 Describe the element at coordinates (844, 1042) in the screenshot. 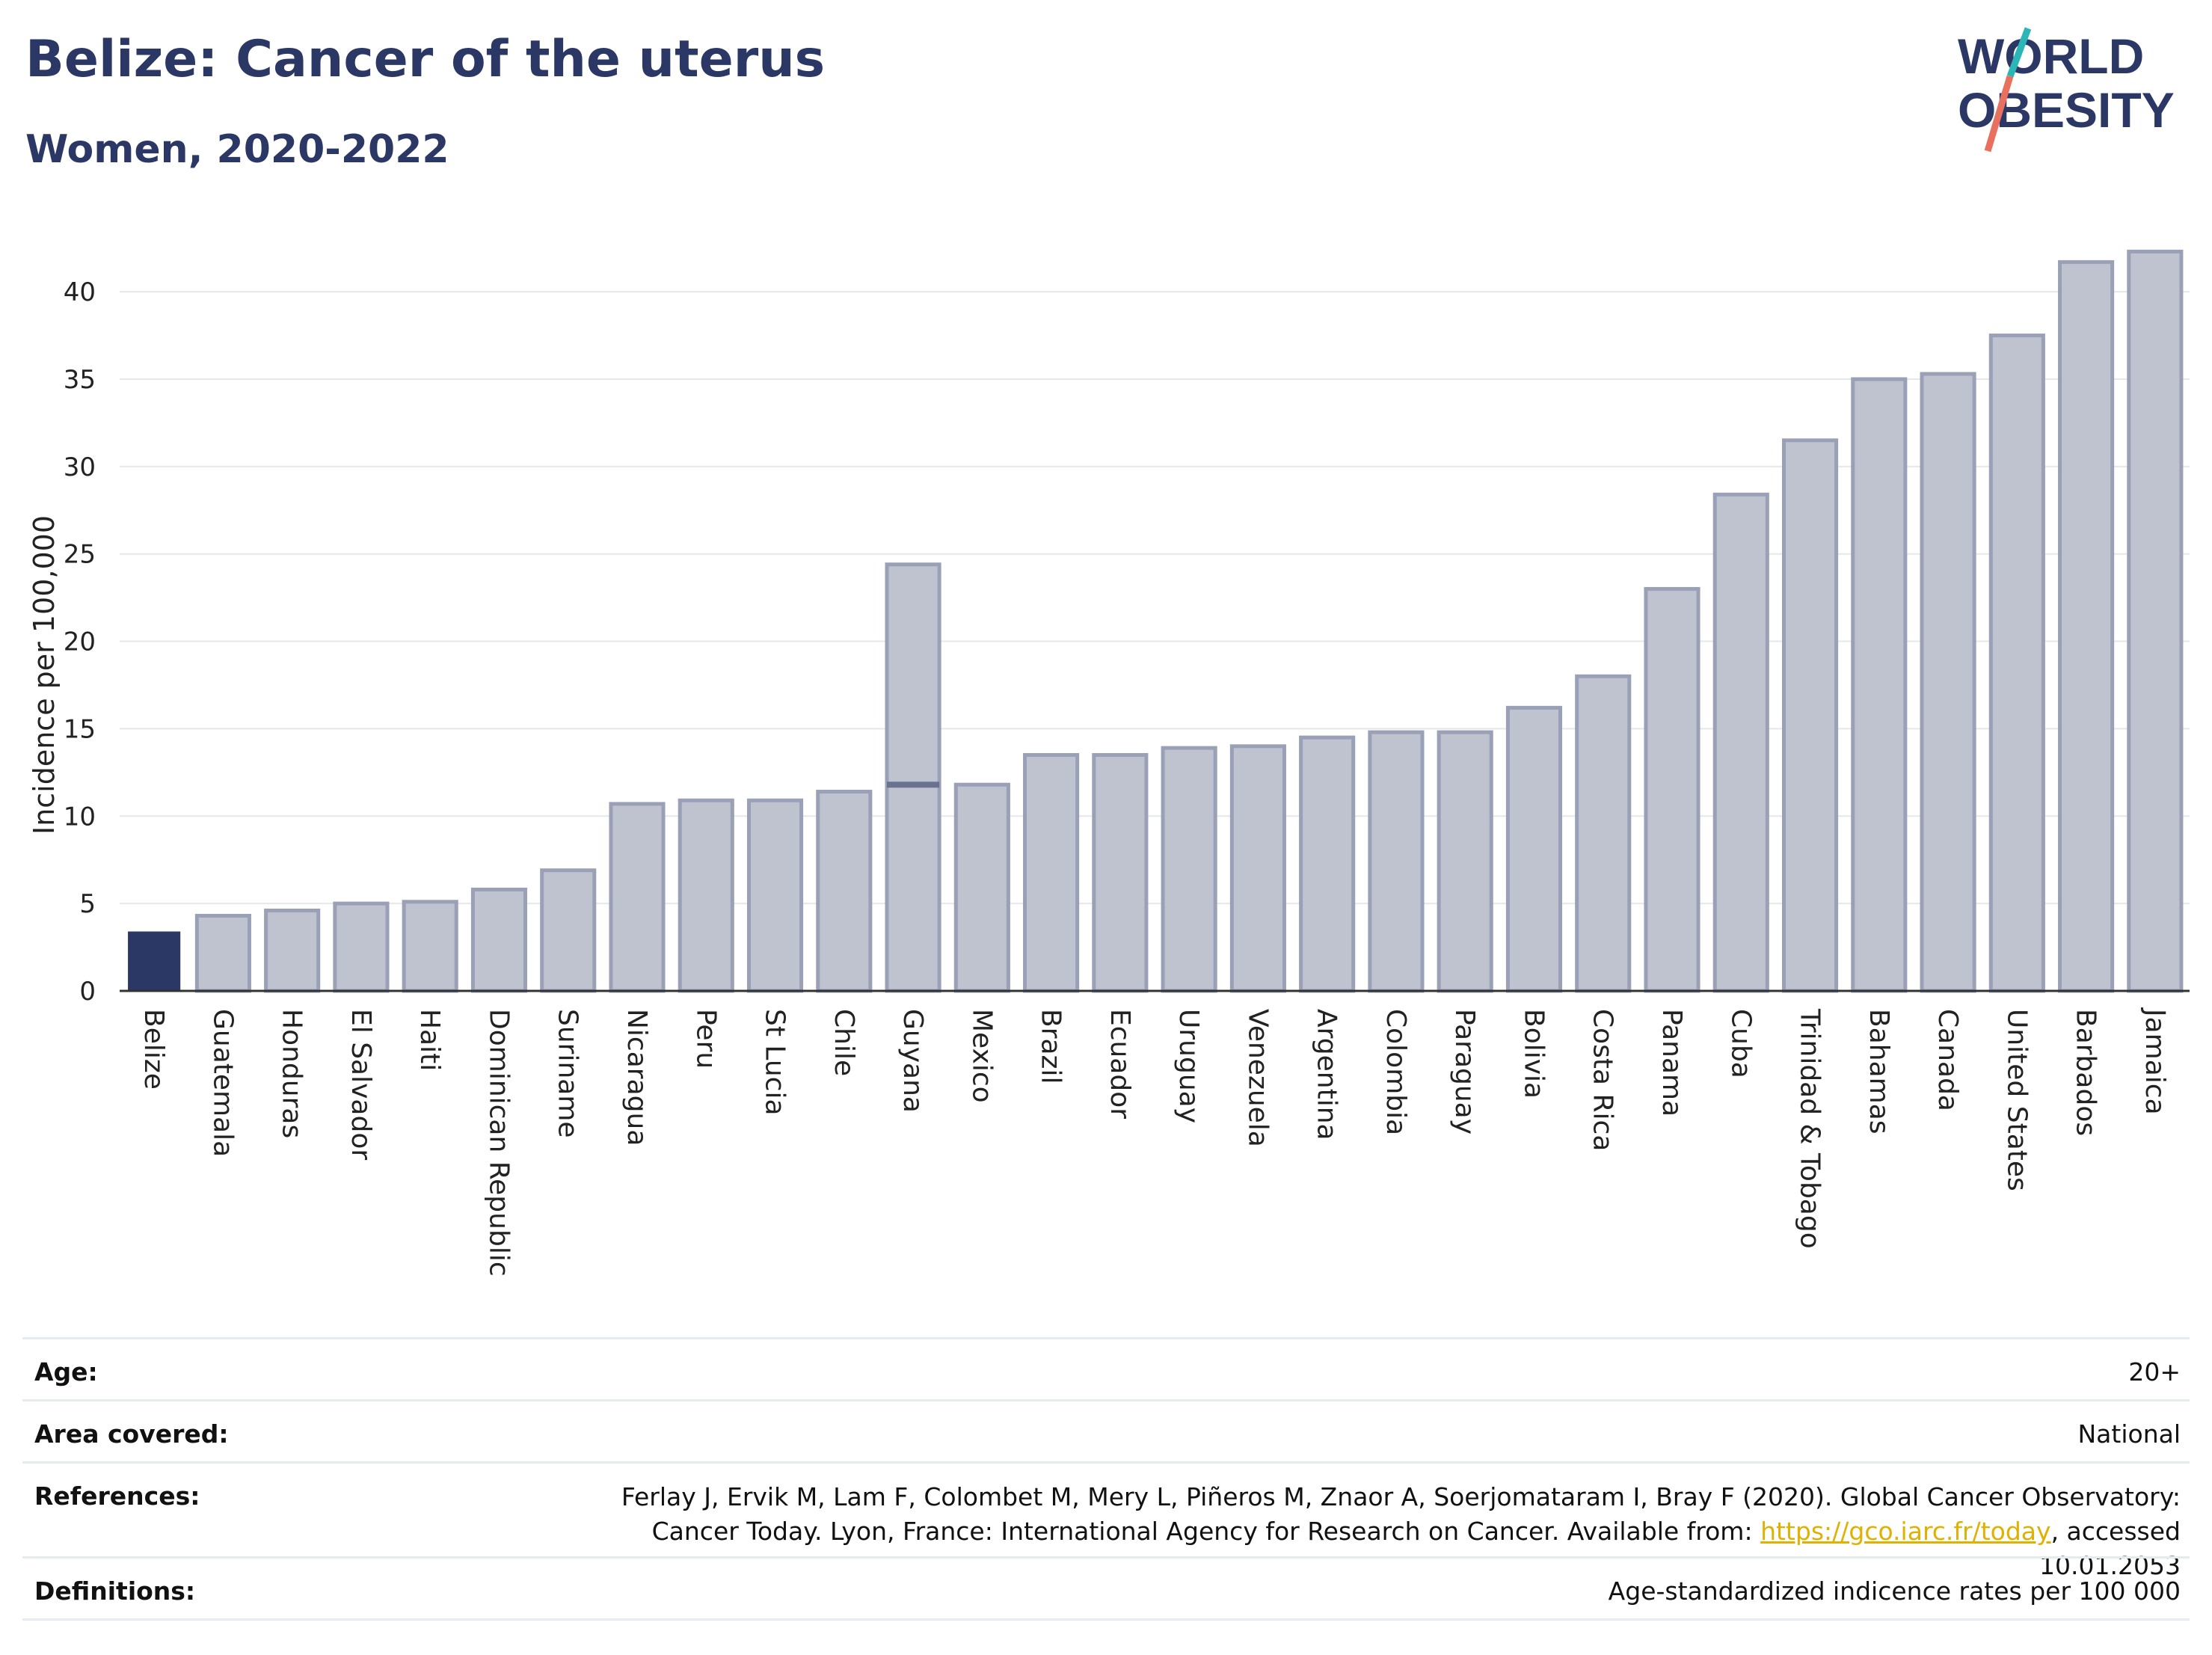

I see `x-tick-label: Chile` at that location.